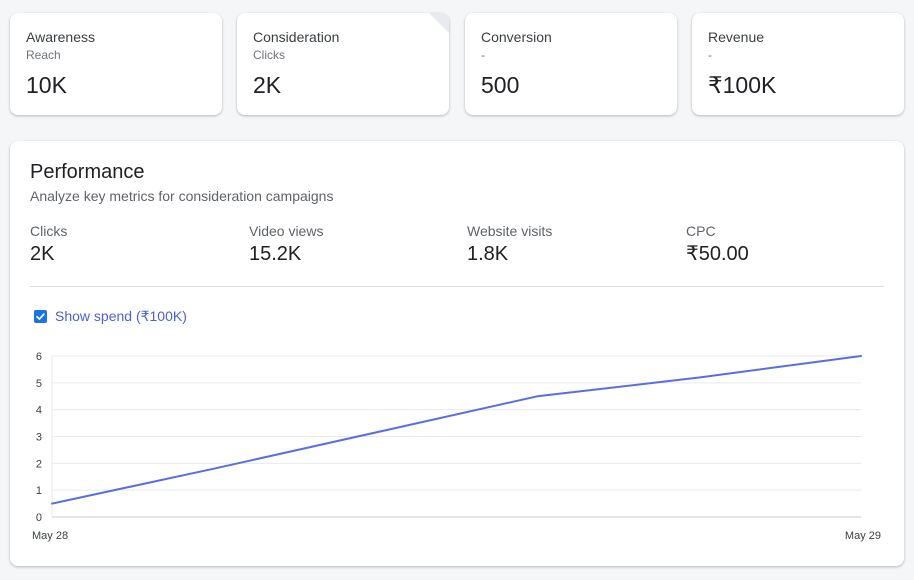  Describe the element at coordinates (39, 357) in the screenshot. I see `y-tick-label: 6` at that location.